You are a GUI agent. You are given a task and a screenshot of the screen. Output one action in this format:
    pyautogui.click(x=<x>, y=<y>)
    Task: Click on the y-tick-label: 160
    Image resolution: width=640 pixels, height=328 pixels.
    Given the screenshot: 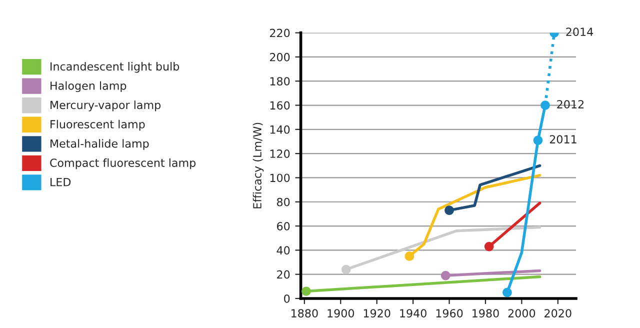 What is the action you would take?
    pyautogui.click(x=280, y=105)
    